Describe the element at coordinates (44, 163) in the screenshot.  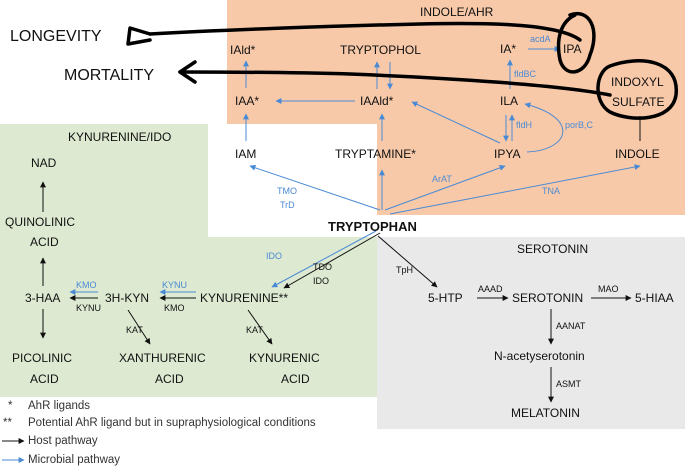
I see `node-nad: NAD` at that location.